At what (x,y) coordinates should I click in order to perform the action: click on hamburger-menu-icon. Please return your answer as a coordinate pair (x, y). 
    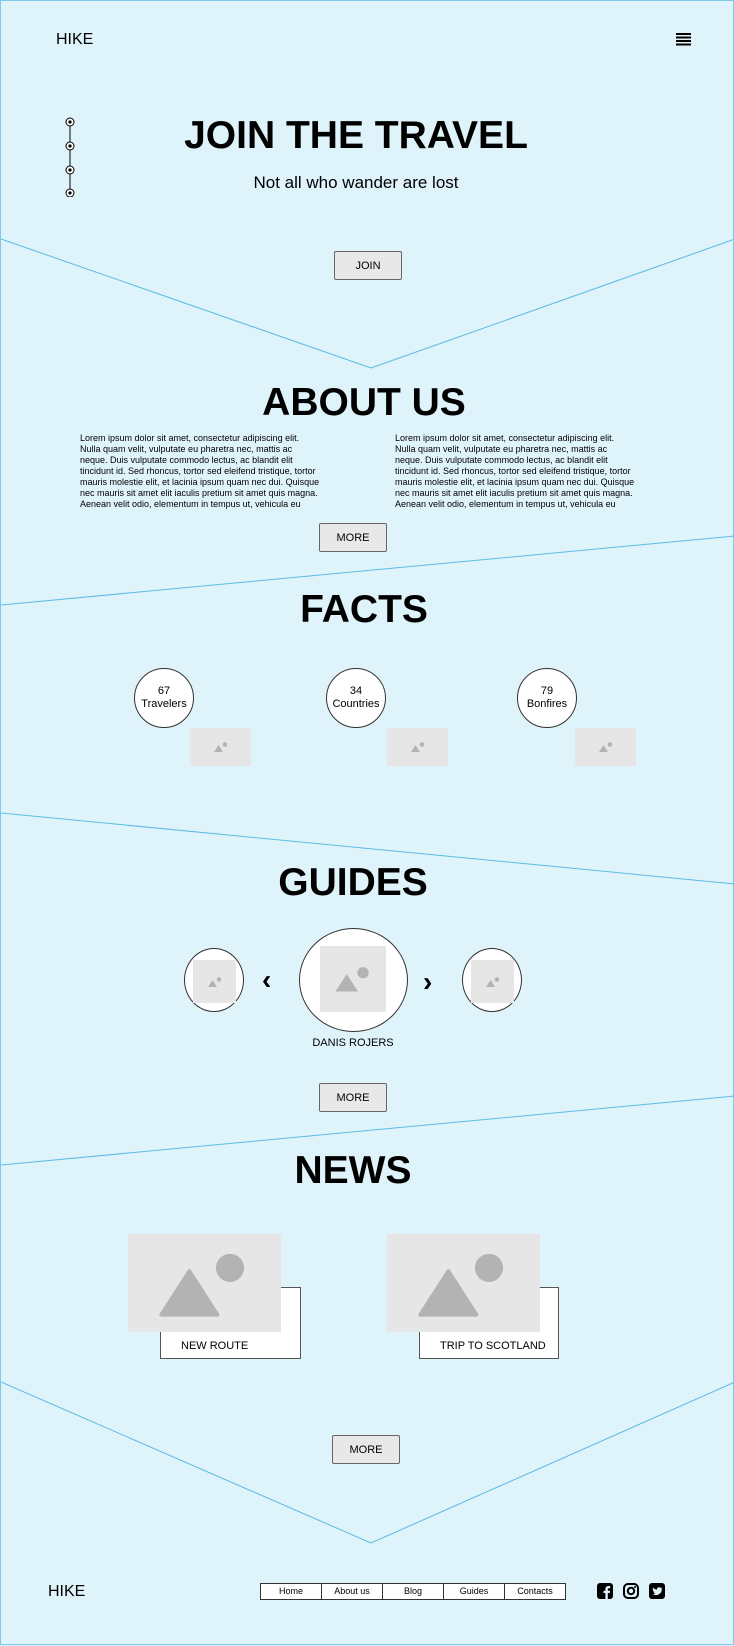
    Looking at the image, I should click on (683, 39).